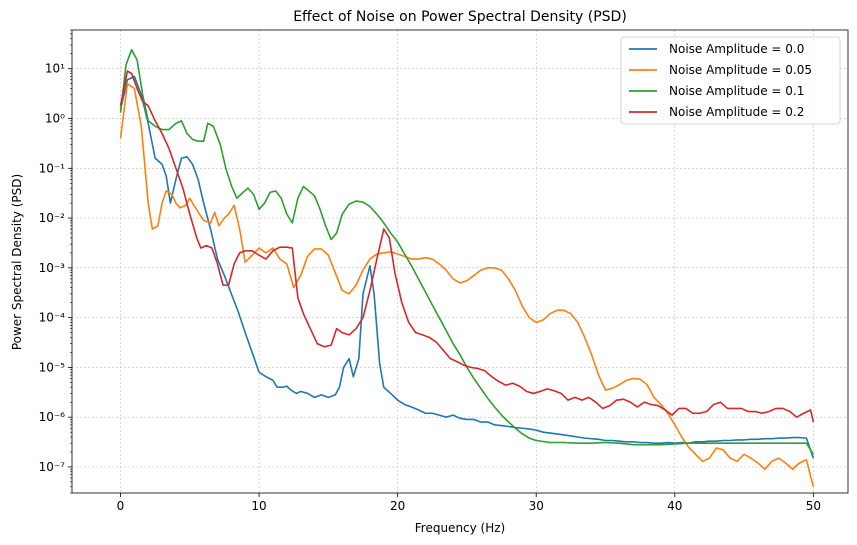 This screenshot has width=857, height=545. I want to click on x-axis-label: Frequency (Hz), so click(460, 528).